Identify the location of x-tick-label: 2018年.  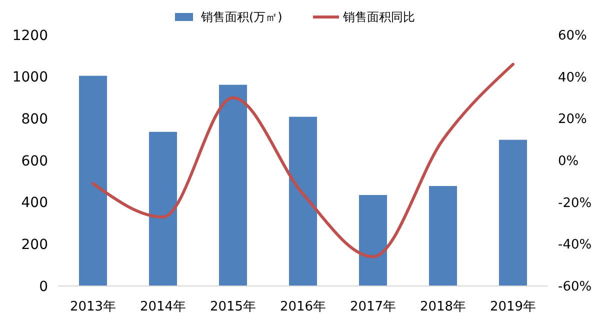
(443, 307).